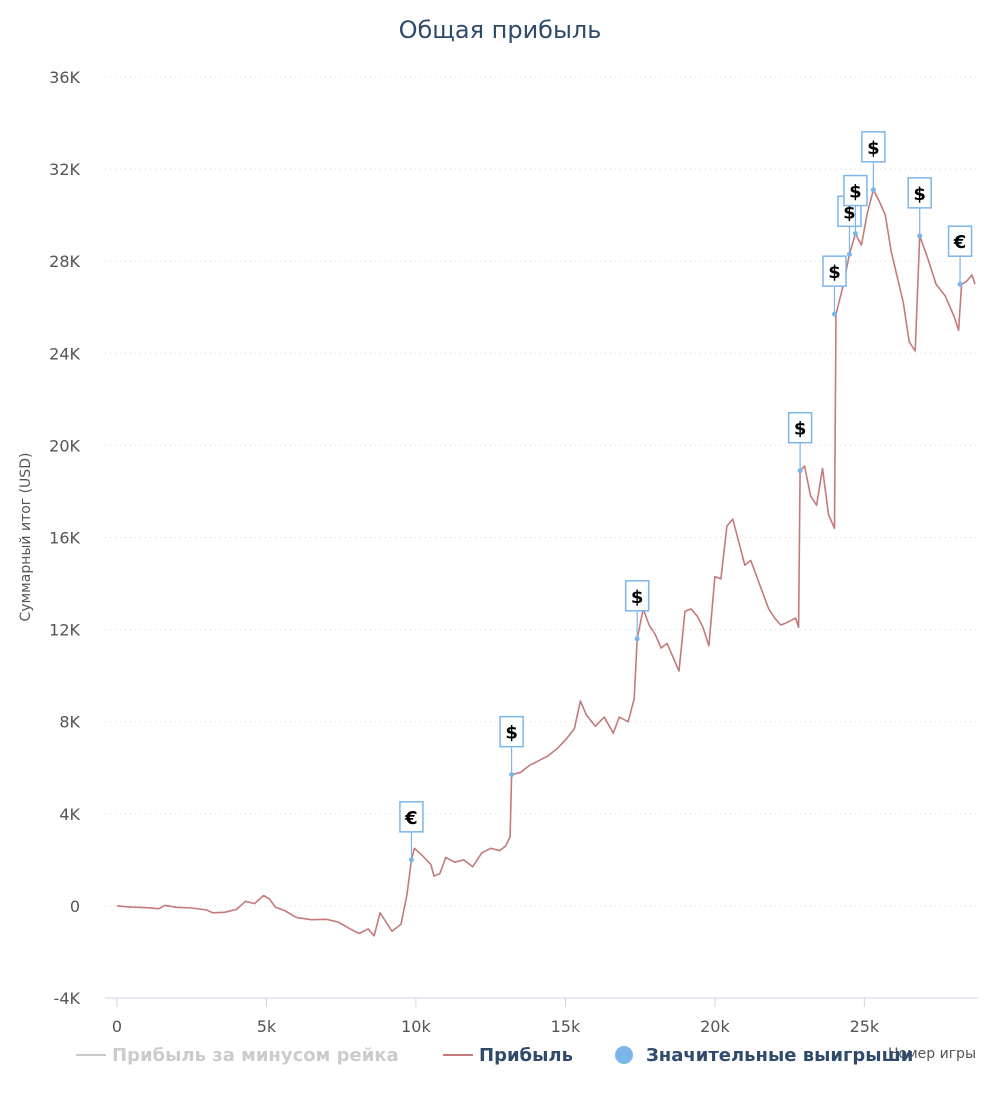  I want to click on x-tick-label: 5k, so click(267, 1026).